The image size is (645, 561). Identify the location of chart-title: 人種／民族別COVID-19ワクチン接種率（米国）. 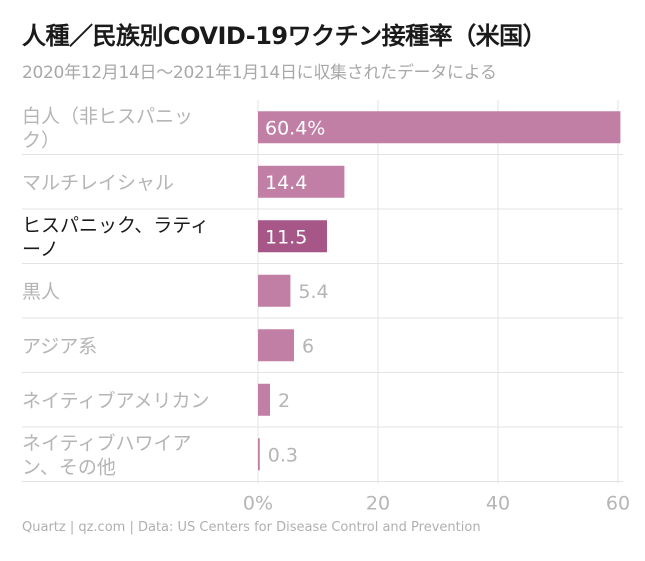
(284, 36).